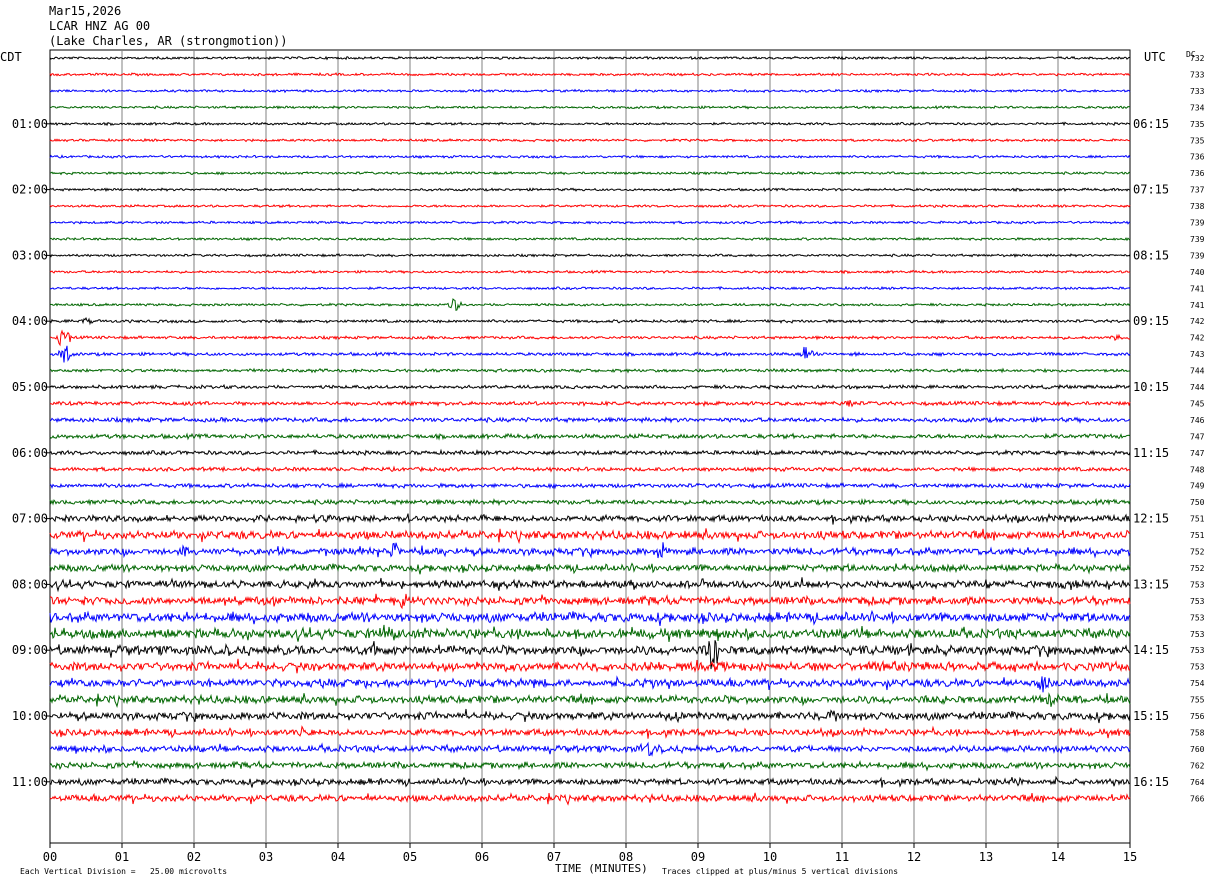 The width and height of the screenshot is (1210, 886). I want to click on right-hour-label: 16:15, so click(1151, 782).